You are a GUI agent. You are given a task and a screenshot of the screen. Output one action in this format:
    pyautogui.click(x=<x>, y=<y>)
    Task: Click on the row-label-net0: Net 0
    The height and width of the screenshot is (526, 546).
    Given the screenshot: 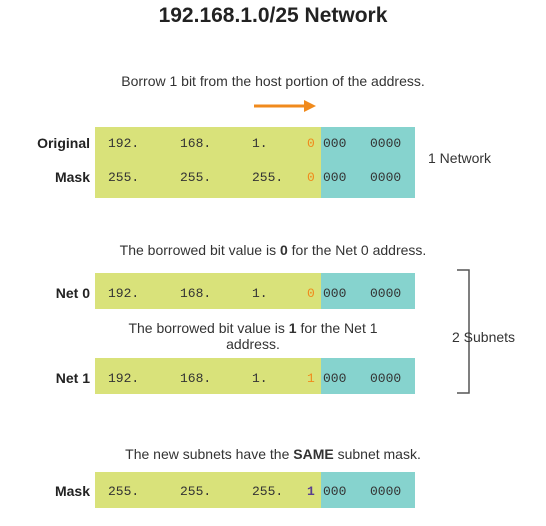 What is the action you would take?
    pyautogui.click(x=72, y=293)
    